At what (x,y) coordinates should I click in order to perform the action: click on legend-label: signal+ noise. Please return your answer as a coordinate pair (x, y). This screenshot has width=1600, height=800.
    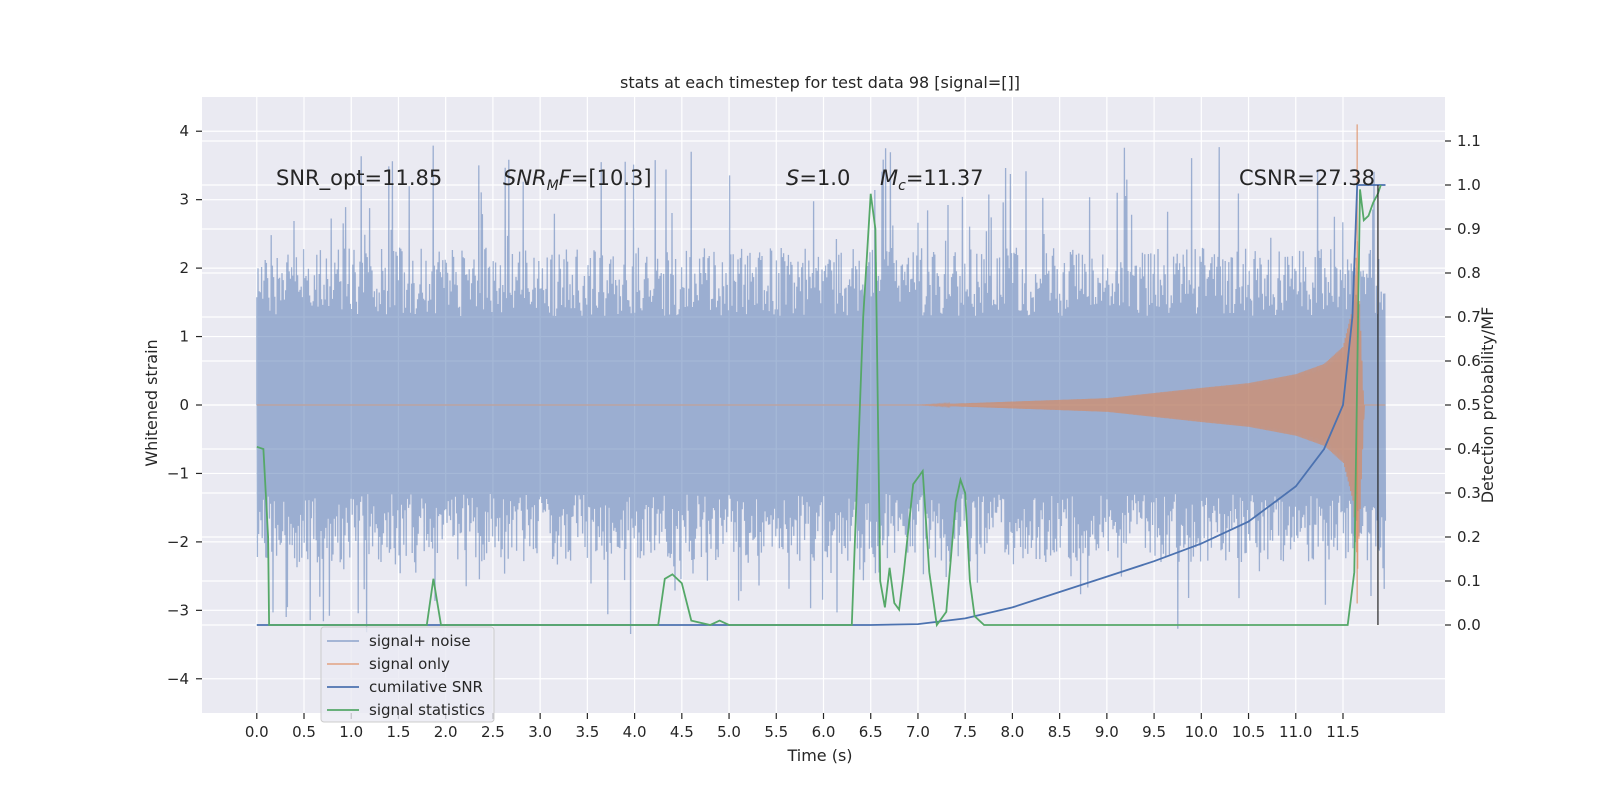
    Looking at the image, I should click on (420, 641).